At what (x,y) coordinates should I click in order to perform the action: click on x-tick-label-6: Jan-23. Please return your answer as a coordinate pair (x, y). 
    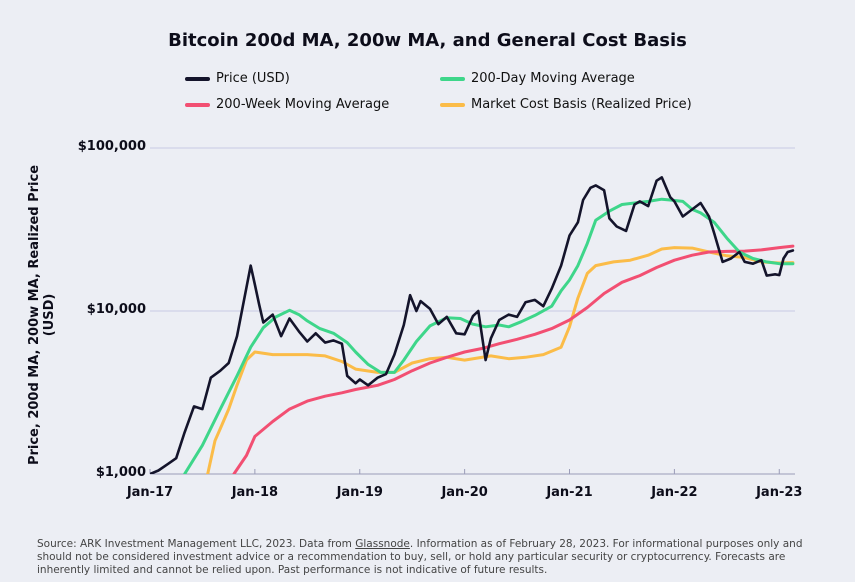
    Looking at the image, I should click on (779, 492).